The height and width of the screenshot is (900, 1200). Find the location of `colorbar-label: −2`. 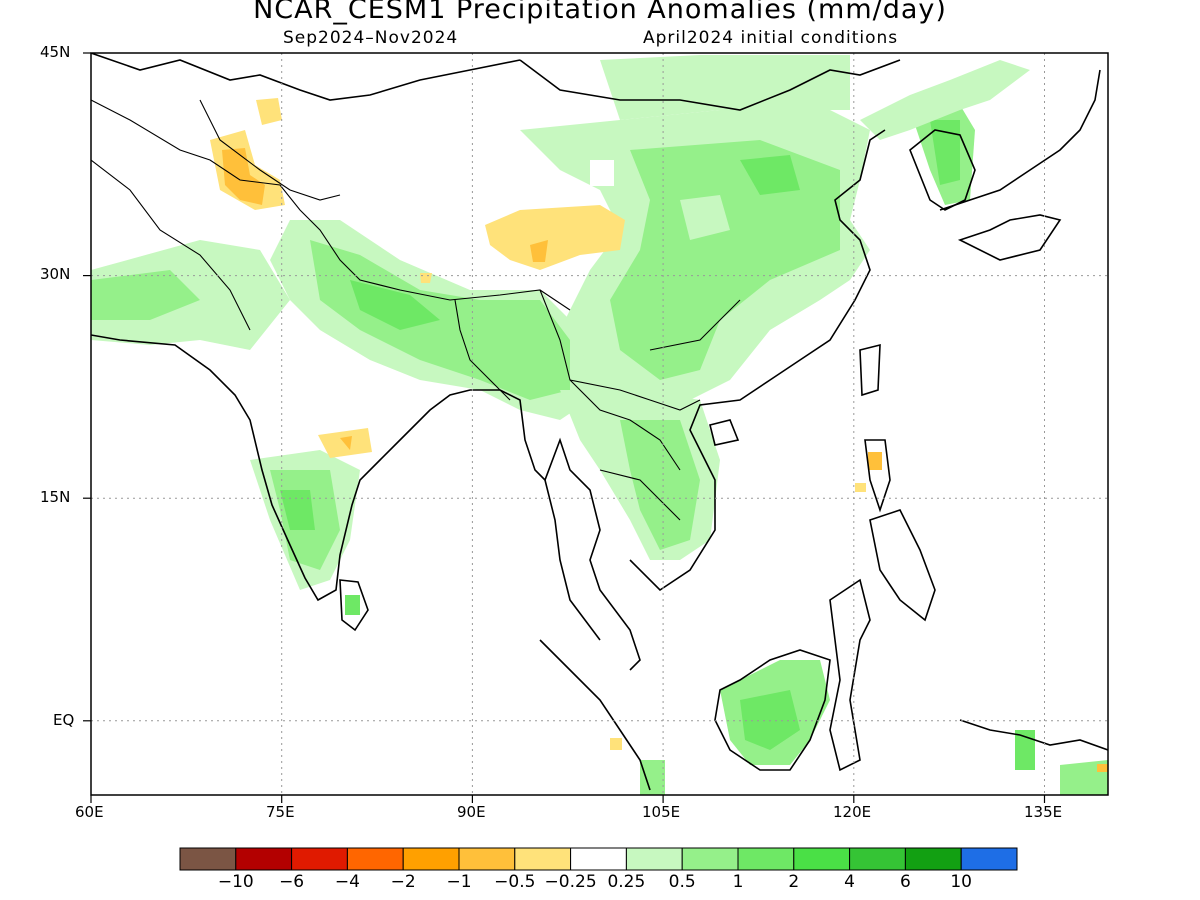

colorbar-label: −2 is located at coordinates (403, 882).